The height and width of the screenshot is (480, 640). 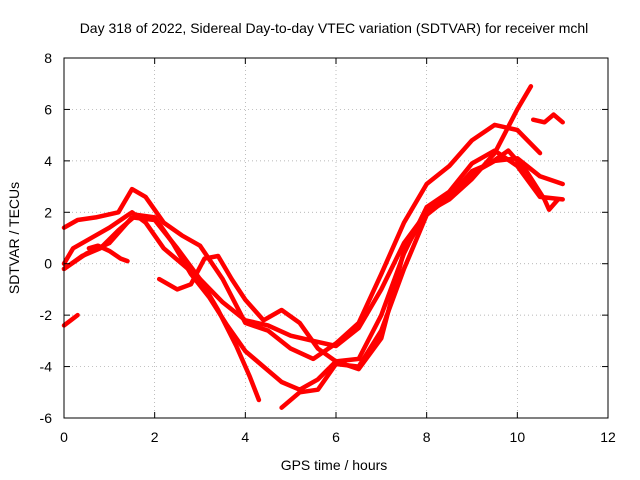 What do you see at coordinates (14, 238) in the screenshot?
I see `y-axis-label: SDTVAR / TECUs` at bounding box center [14, 238].